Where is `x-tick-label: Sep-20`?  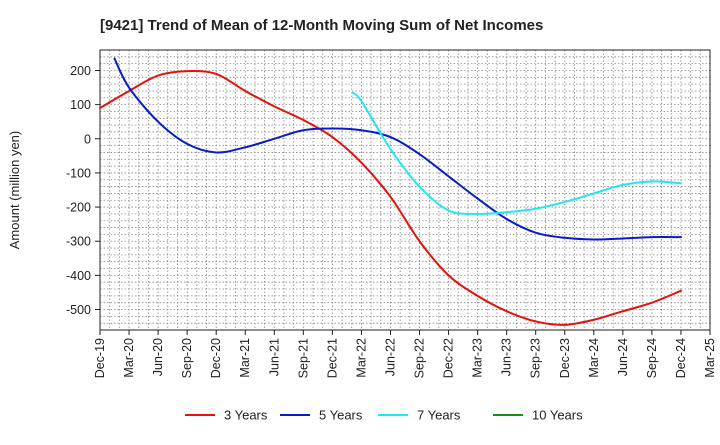
x-tick-label: Sep-20 is located at coordinates (187, 358).